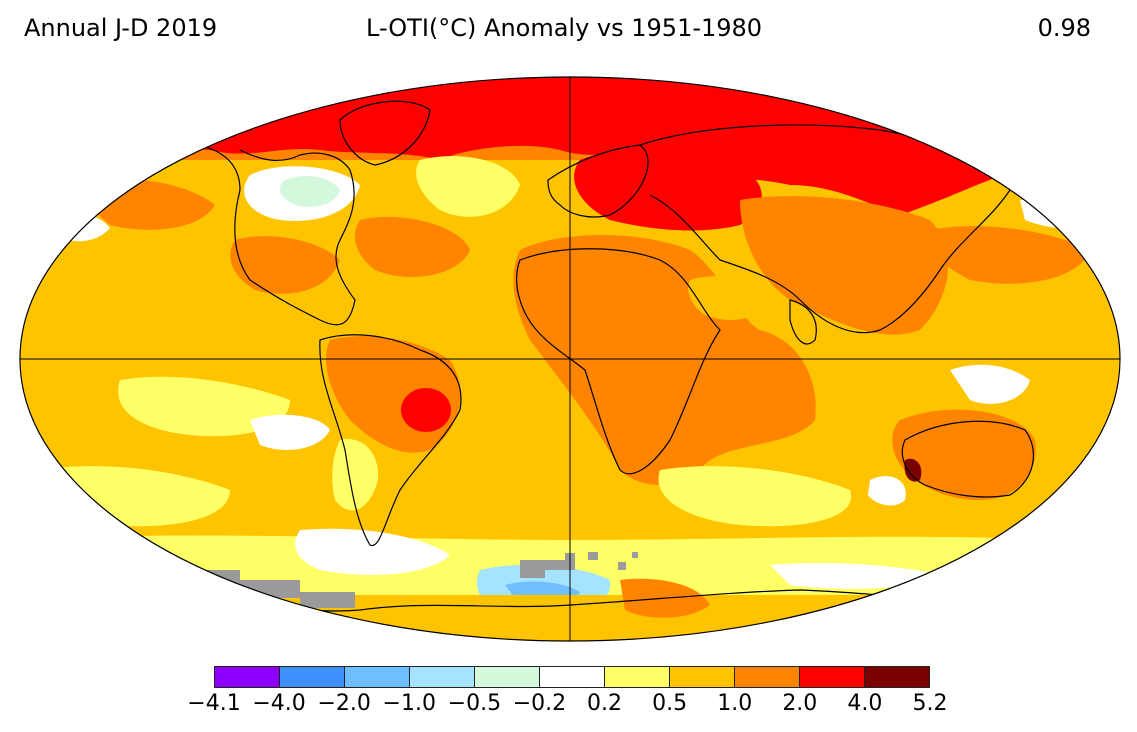 This screenshot has height=732, width=1137. I want to click on color-scale-label: 5.2, so click(930, 703).